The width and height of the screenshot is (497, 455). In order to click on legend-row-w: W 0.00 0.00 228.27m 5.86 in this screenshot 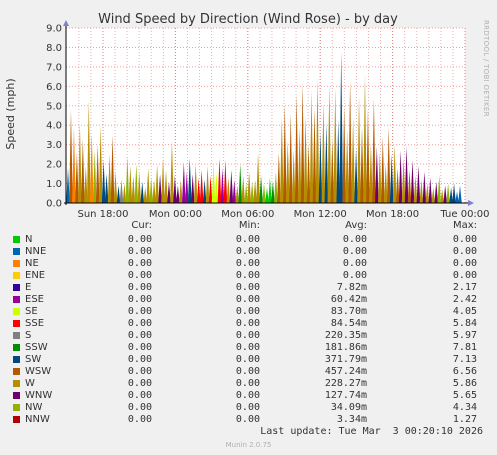, I will do `click(248, 384)`.